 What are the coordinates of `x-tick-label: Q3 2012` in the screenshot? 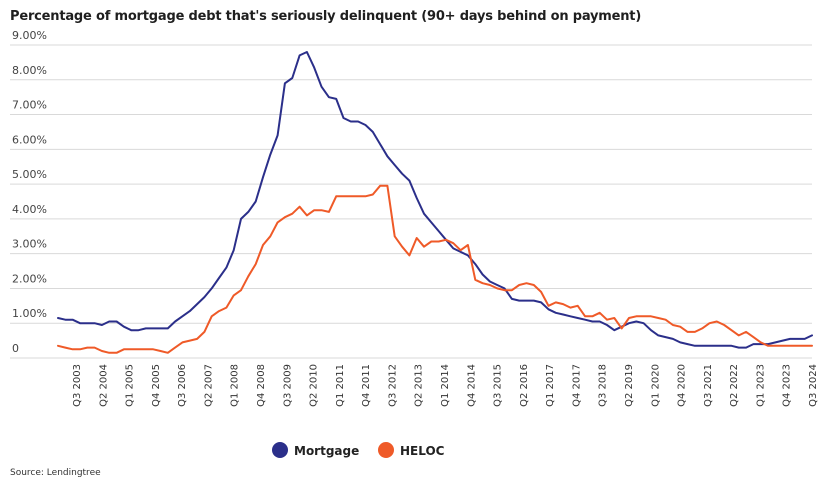 It's located at (392, 385).